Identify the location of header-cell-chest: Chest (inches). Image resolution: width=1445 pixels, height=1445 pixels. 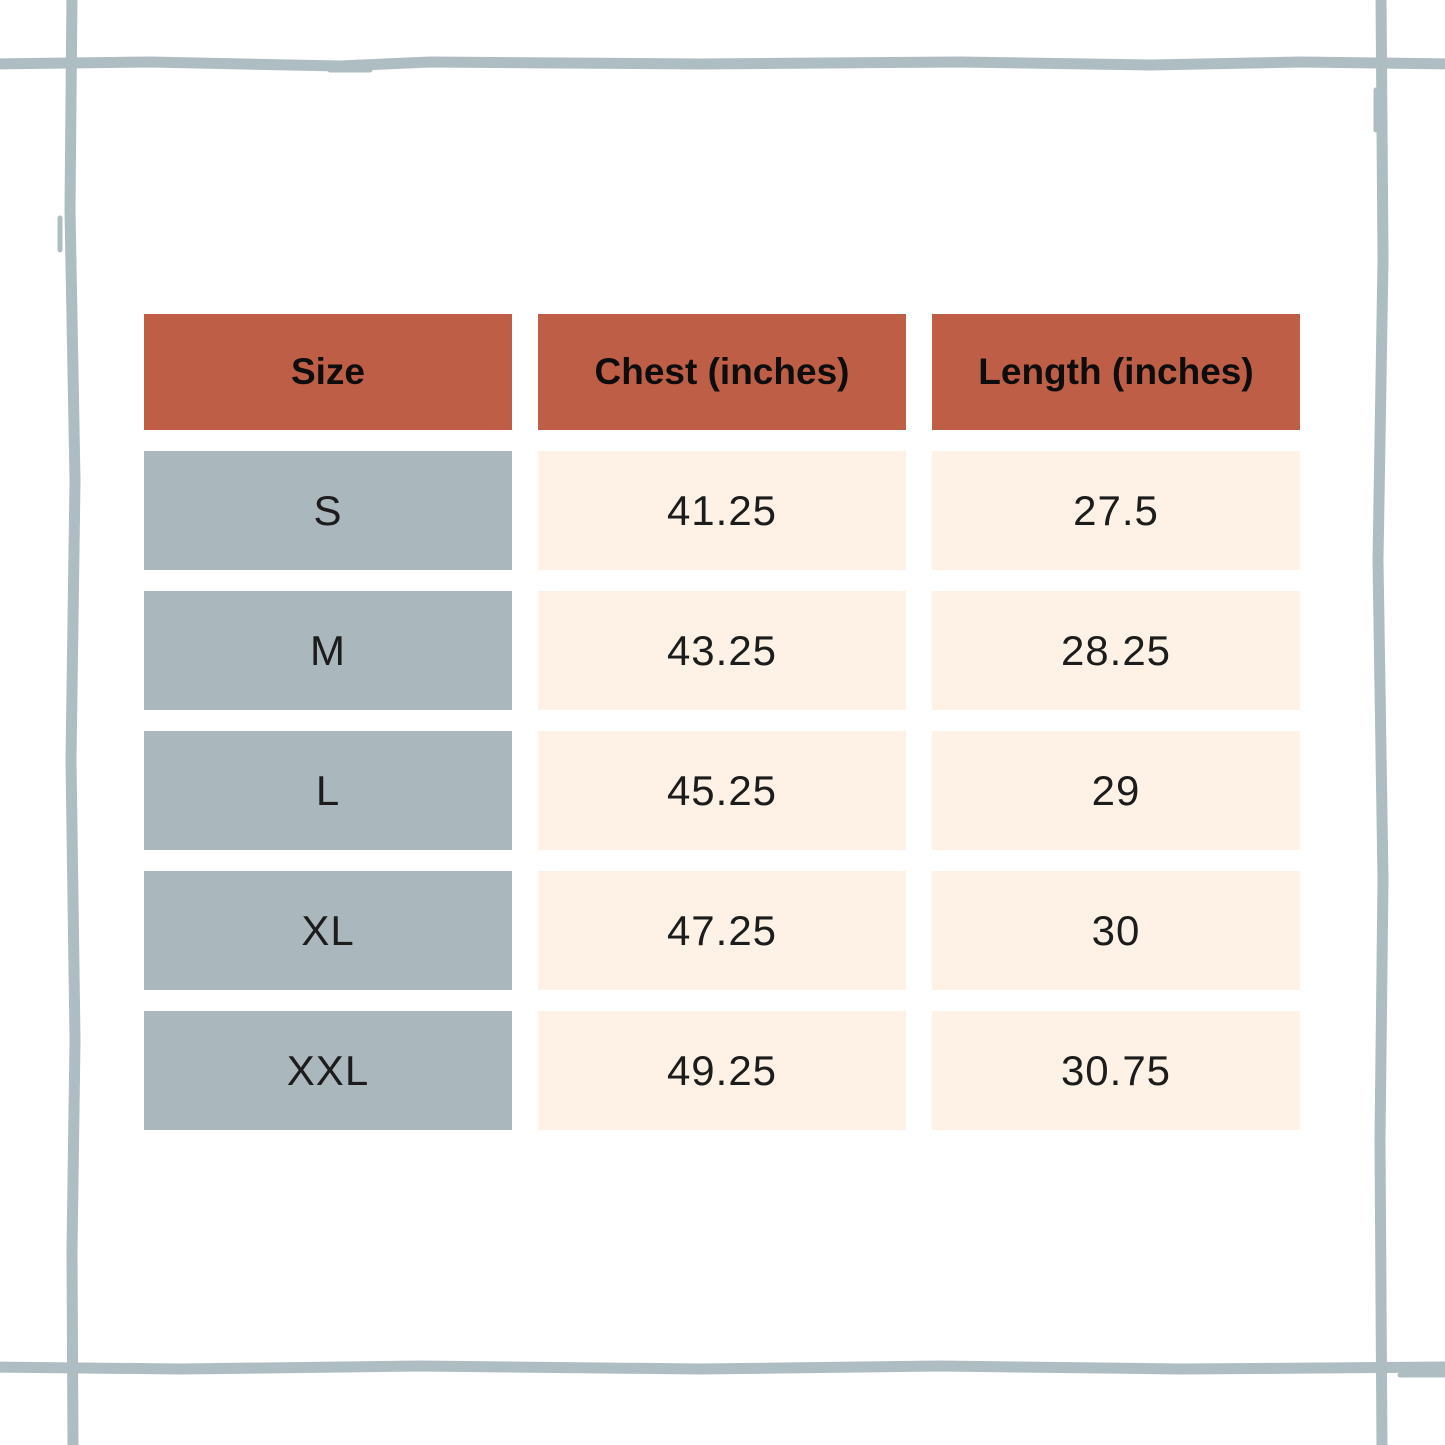
(722, 372).